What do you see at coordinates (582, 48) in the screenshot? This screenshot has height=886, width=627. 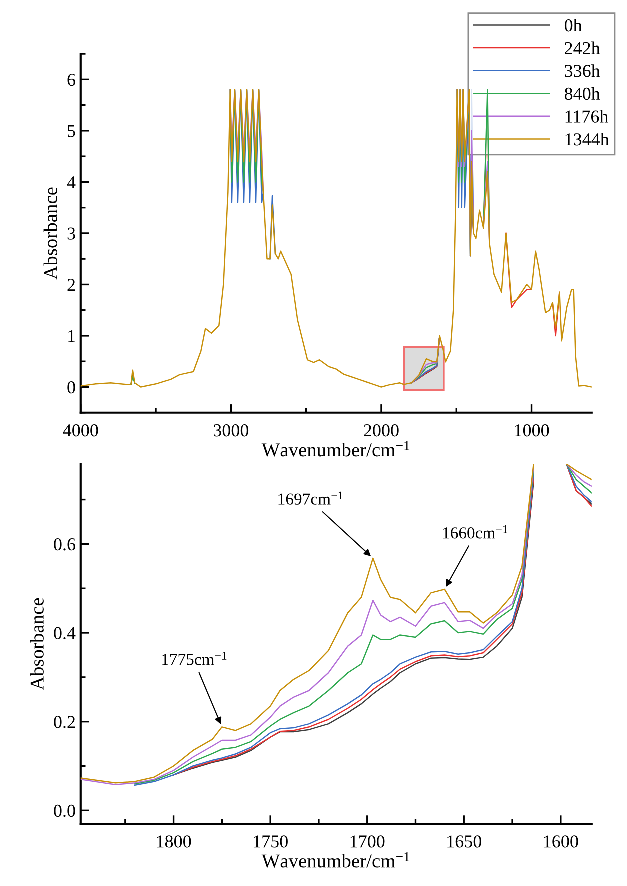 I see `legend-label: 242h` at bounding box center [582, 48].